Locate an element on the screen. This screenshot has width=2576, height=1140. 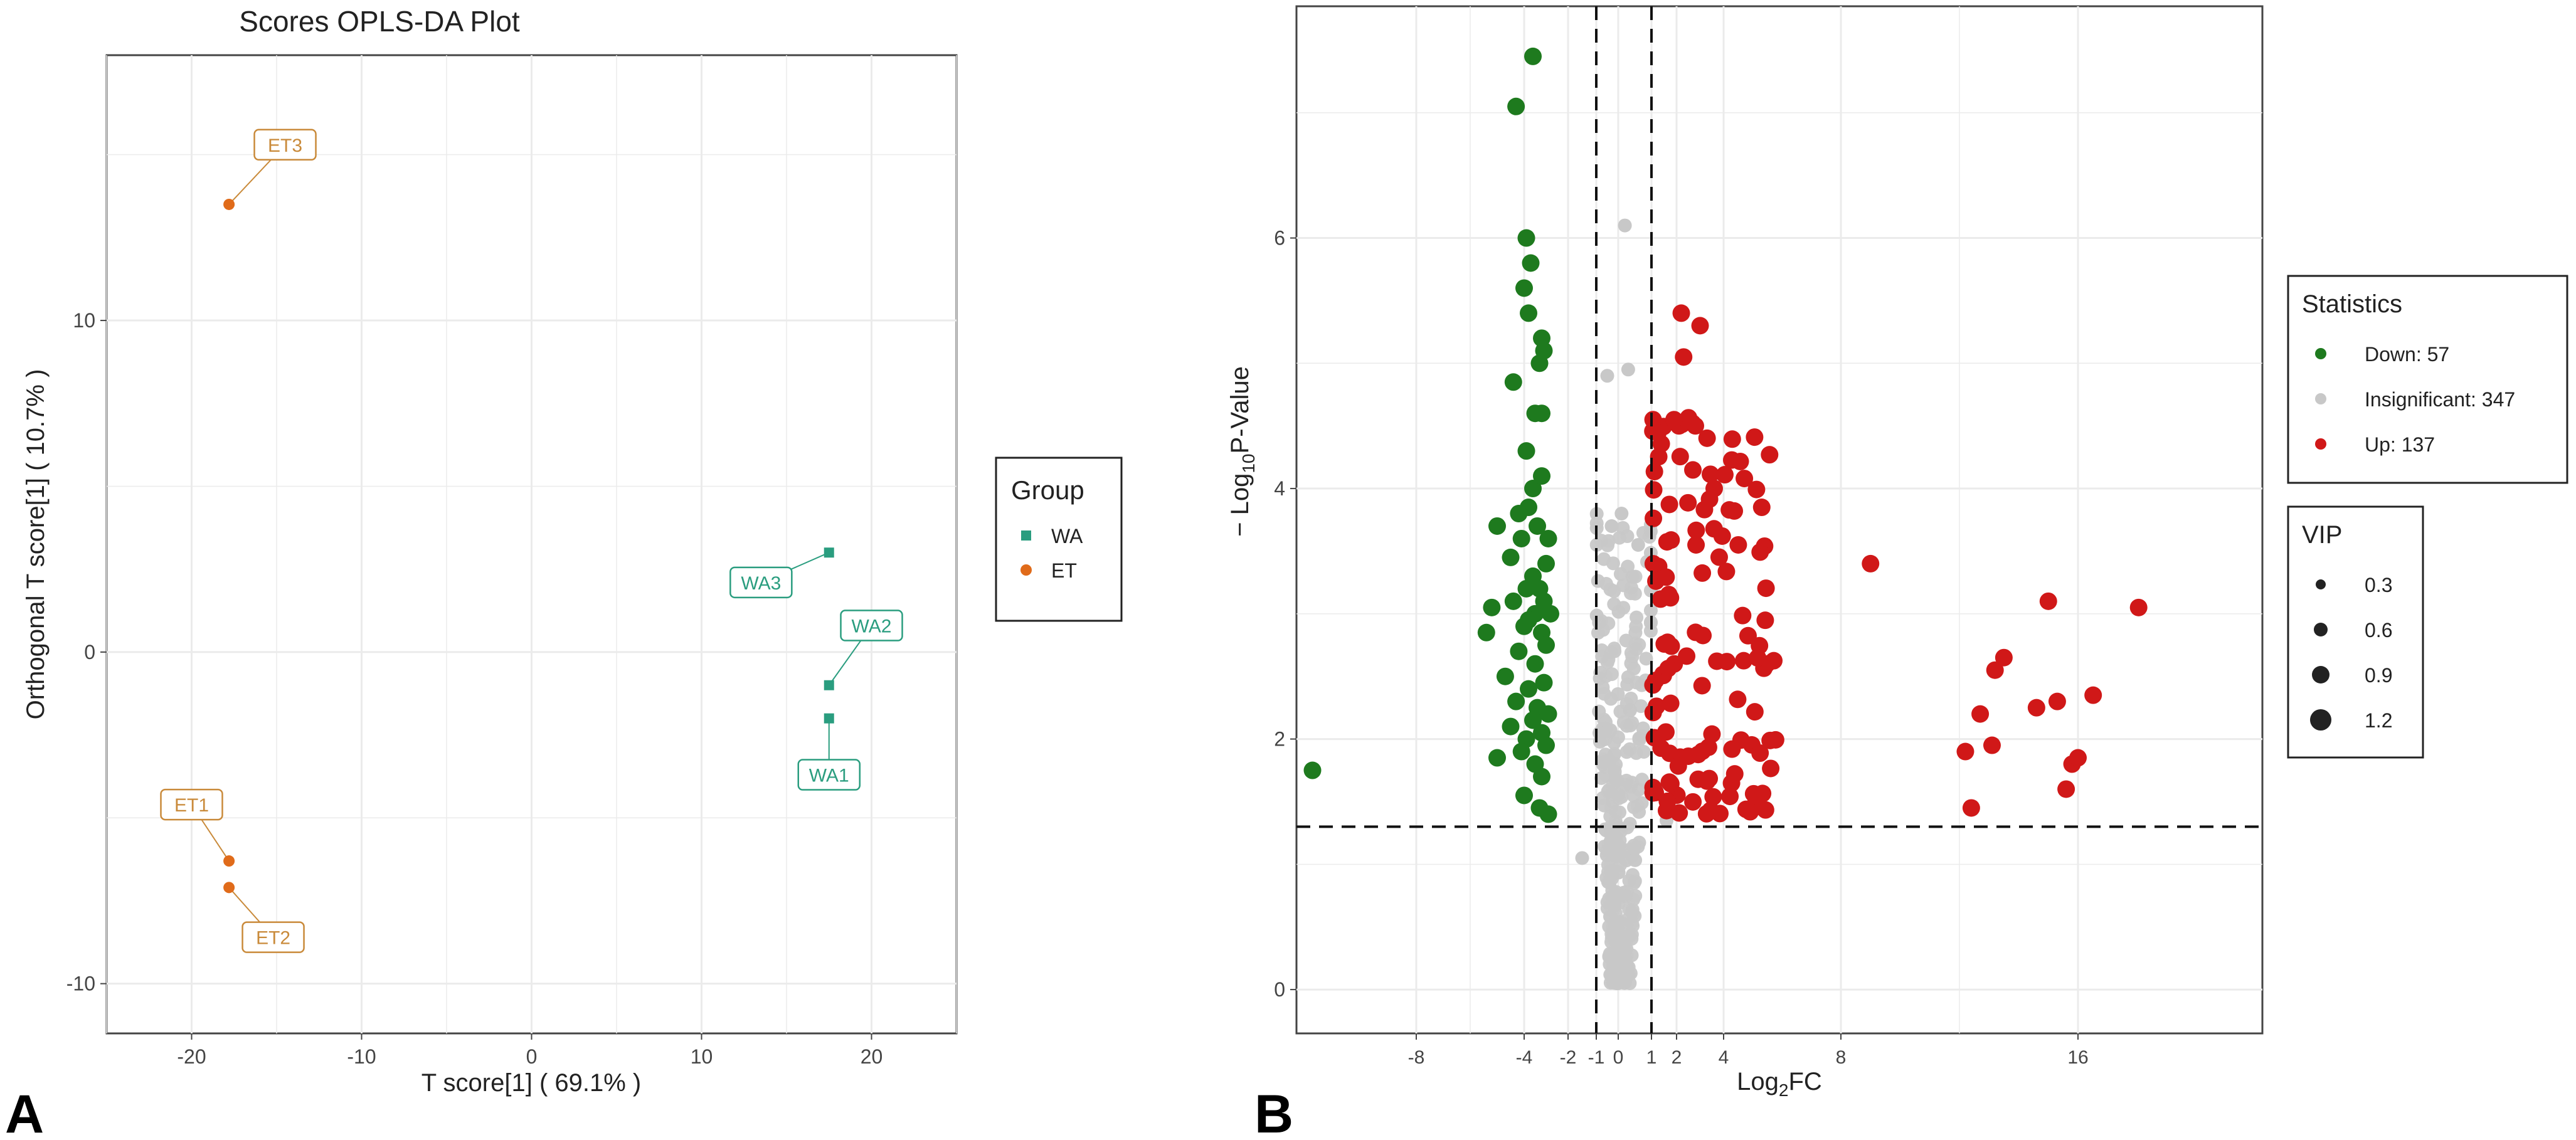
point-label-box is located at coordinates (761, 583).